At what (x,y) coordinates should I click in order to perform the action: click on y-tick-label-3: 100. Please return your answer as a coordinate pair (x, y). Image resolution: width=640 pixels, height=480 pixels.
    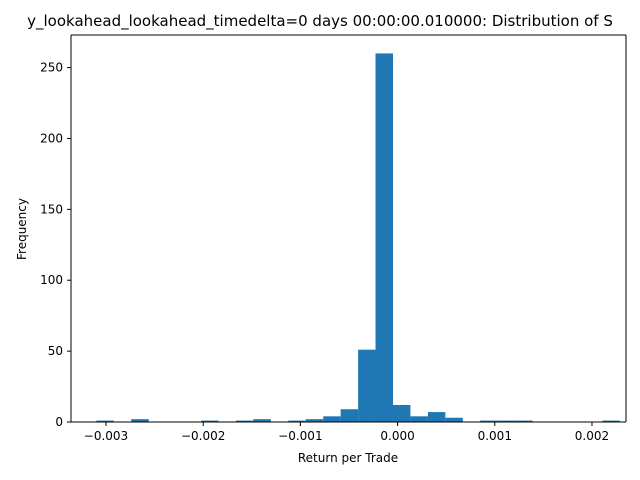
    Looking at the image, I should click on (51, 280).